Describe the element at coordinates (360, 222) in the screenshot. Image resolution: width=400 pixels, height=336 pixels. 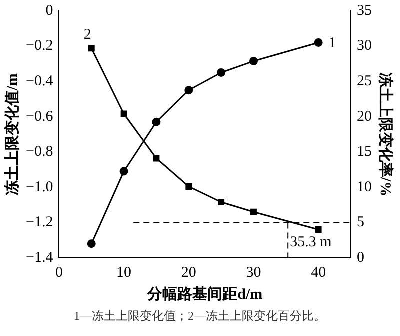
I see `y2-tick-label: 5` at that location.